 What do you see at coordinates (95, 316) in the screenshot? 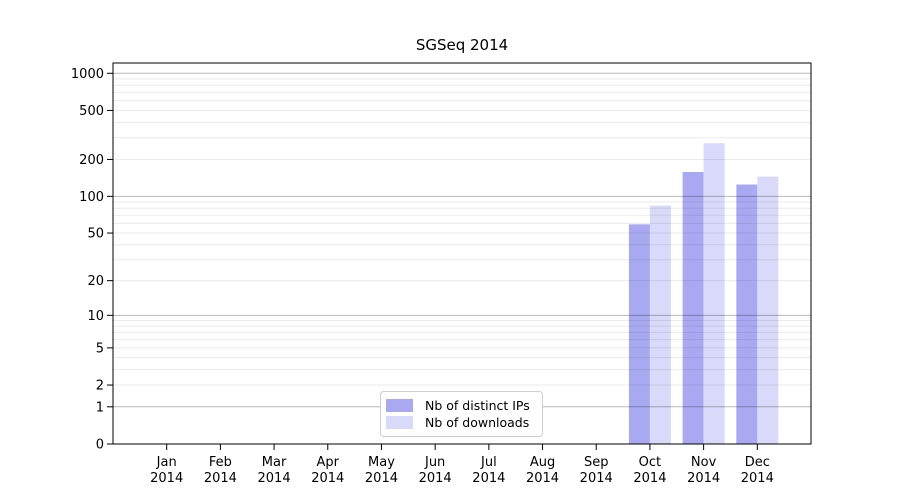
I see `y-tick-label: 10` at bounding box center [95, 316].